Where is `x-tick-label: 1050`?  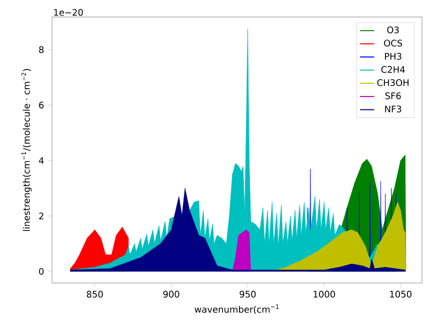
x-tick-label: 1050 is located at coordinates (401, 294).